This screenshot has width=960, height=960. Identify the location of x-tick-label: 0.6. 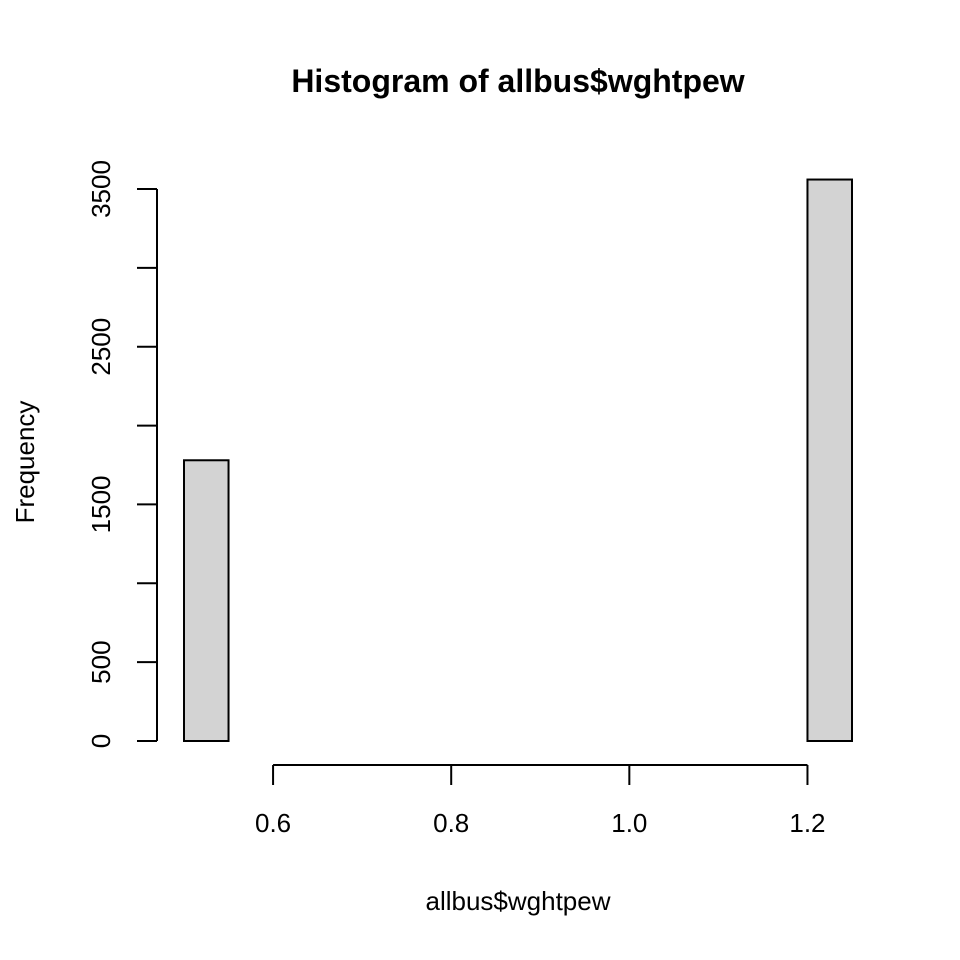
(273, 823).